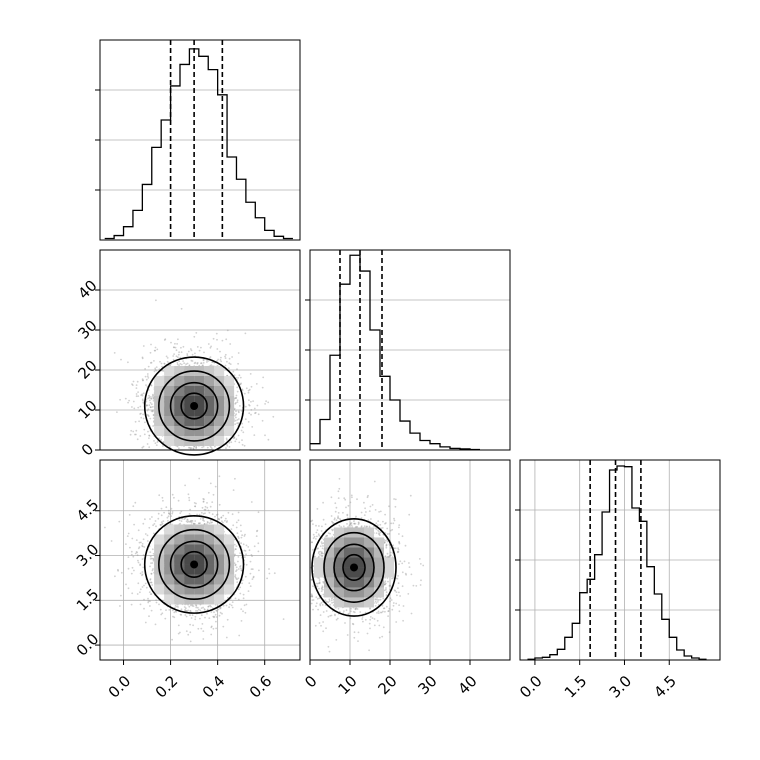  I want to click on y-tick-label: 0.0, so click(88, 645).